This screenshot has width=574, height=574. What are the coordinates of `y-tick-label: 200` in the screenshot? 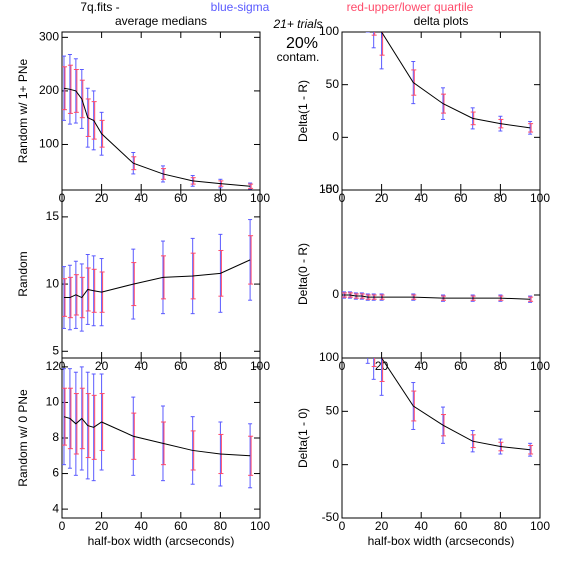 It's located at (49, 90).